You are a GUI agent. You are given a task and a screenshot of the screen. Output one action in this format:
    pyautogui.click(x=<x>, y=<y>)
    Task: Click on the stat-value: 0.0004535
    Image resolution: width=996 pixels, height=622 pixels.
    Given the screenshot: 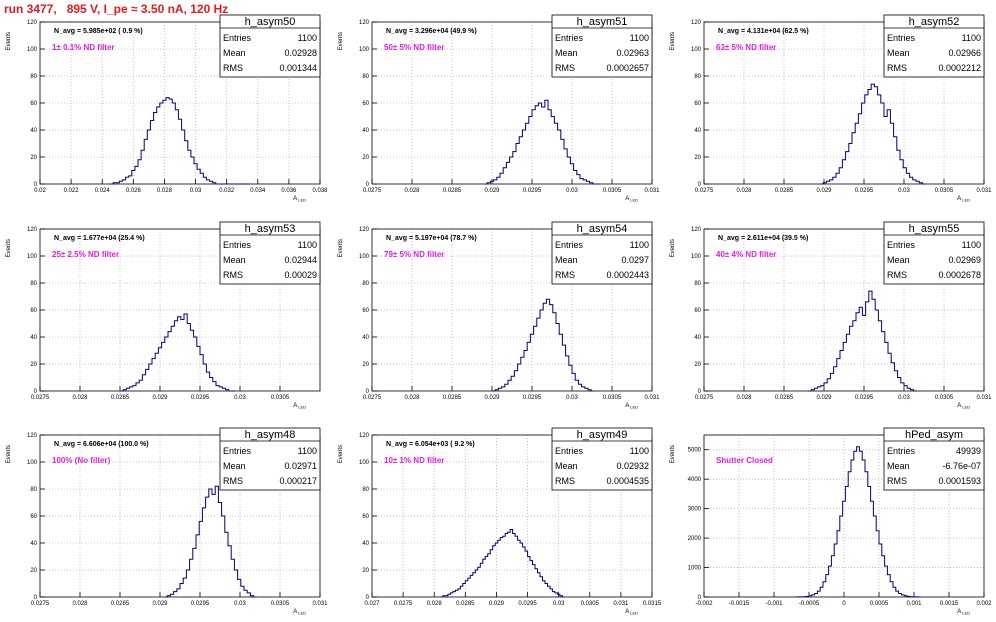 What is the action you would take?
    pyautogui.click(x=627, y=481)
    